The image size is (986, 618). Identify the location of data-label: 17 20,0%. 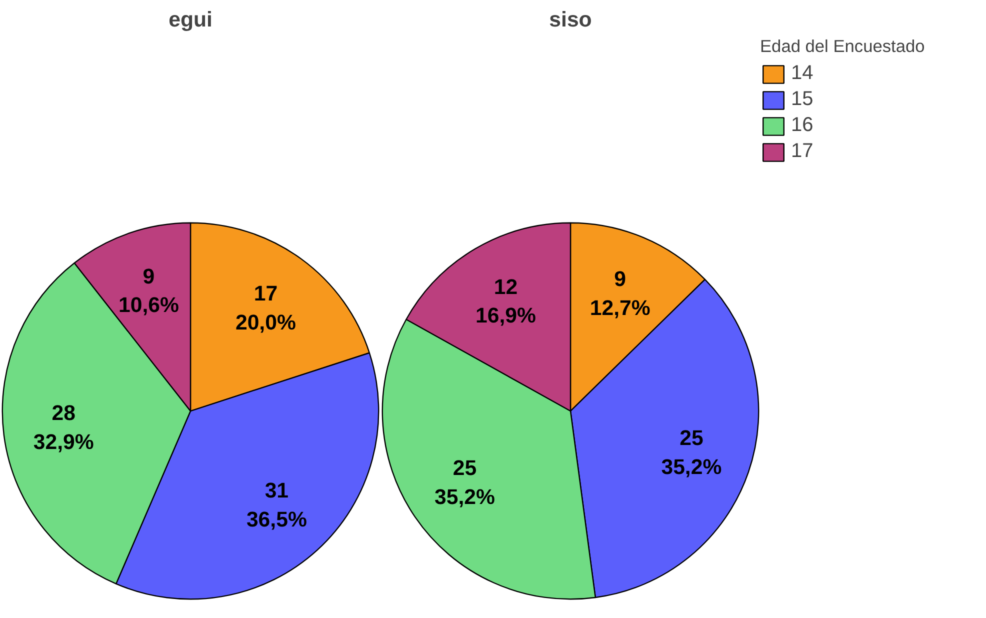
(265, 308).